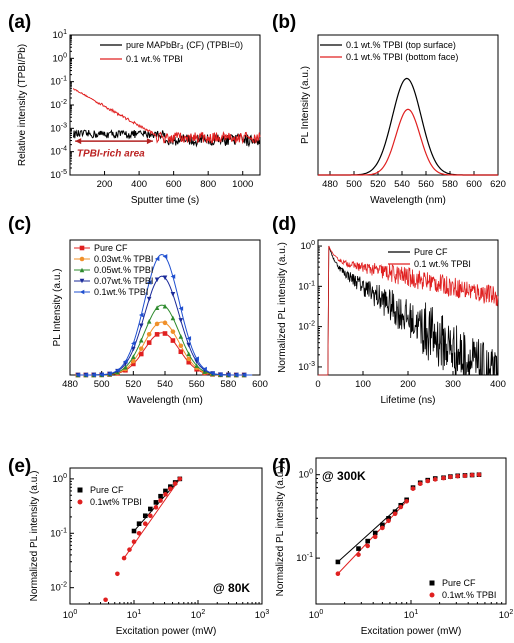  I want to click on panel-c-legend-label-3: 0.07wt.% TPBI, so click(123, 281).